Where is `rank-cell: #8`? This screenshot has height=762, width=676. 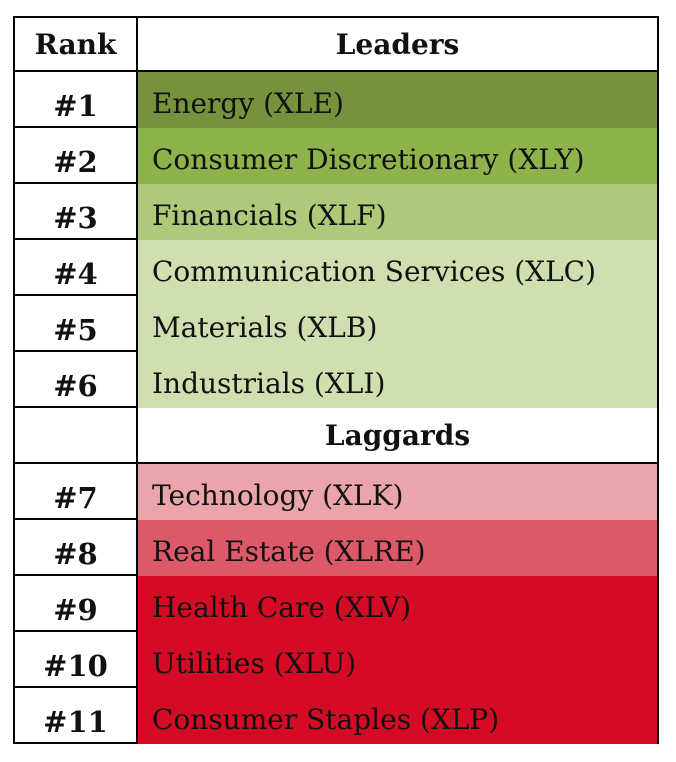 rank-cell: #8 is located at coordinates (75, 548).